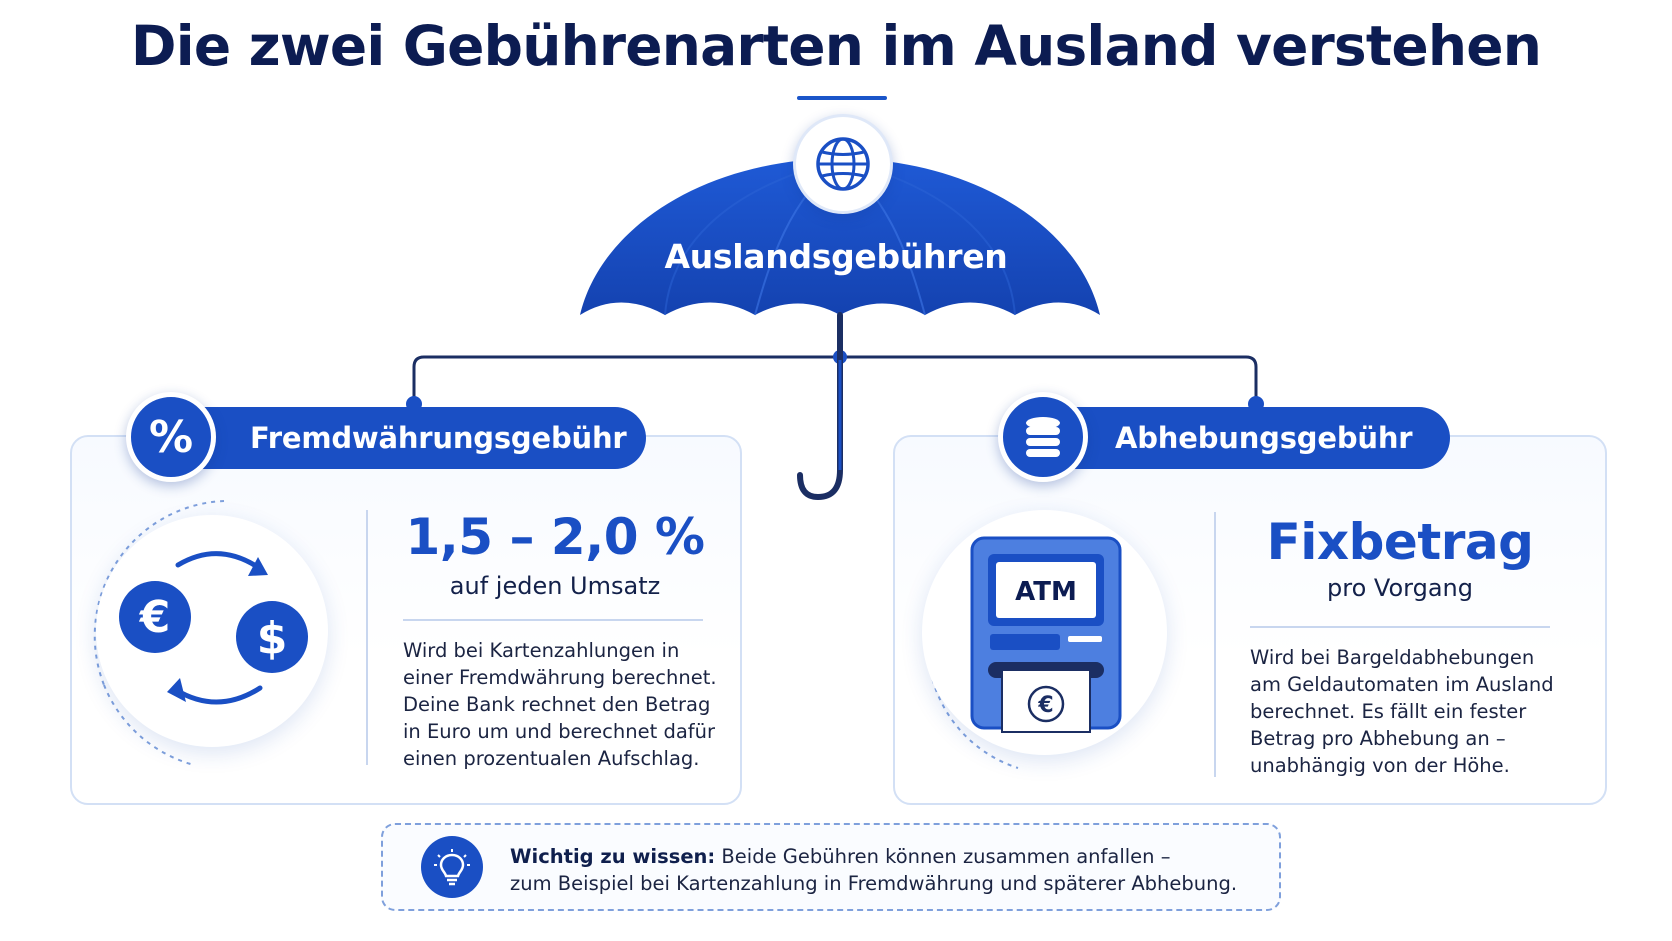 Image resolution: width=1672 pixels, height=941 pixels. What do you see at coordinates (613, 856) in the screenshot?
I see `info-label: Wichtig zu wissen:` at bounding box center [613, 856].